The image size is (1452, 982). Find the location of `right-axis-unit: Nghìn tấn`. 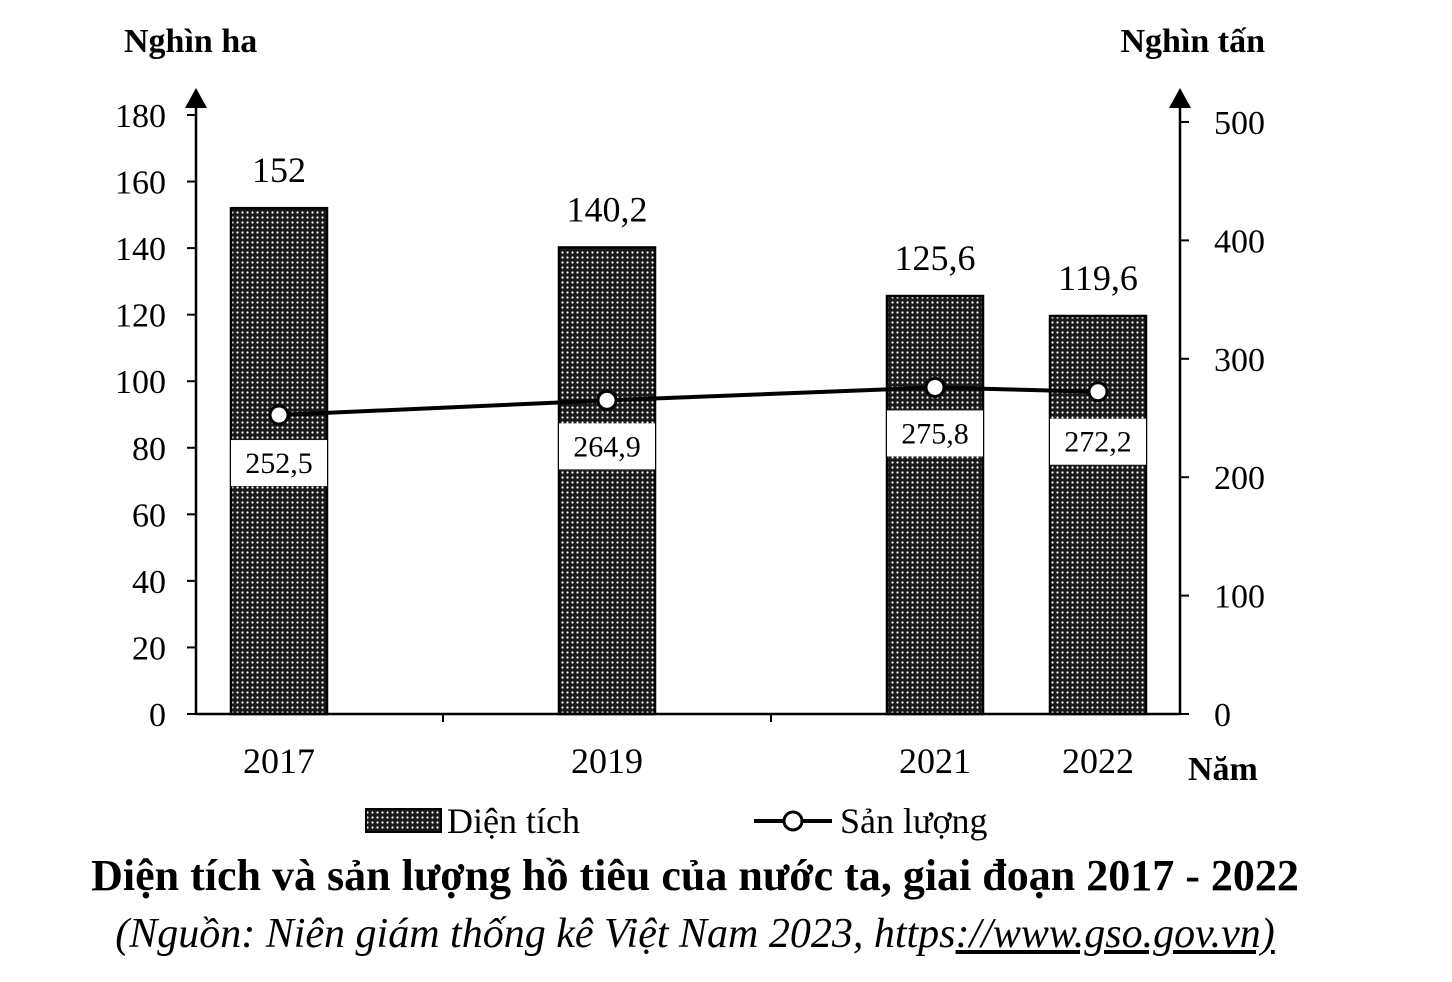

right-axis-unit: Nghìn tấn is located at coordinates (1192, 41).